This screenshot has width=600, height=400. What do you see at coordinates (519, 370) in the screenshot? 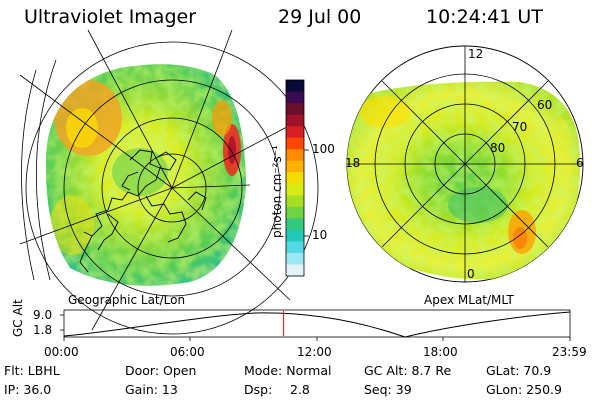
I see `glat-info: GLat: 70.9` at bounding box center [519, 370].